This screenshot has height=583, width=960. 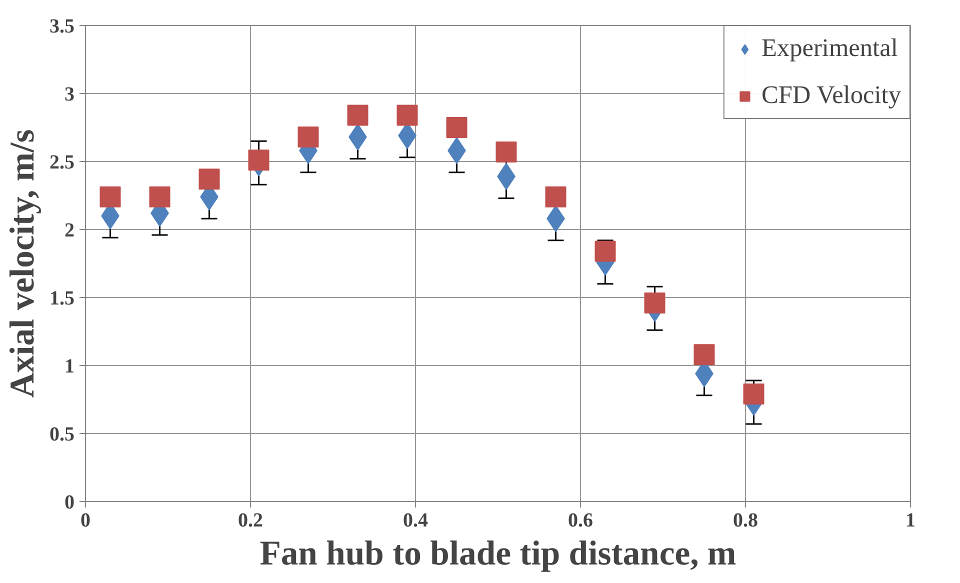 I want to click on y-tick-label: 0, so click(x=69, y=503).